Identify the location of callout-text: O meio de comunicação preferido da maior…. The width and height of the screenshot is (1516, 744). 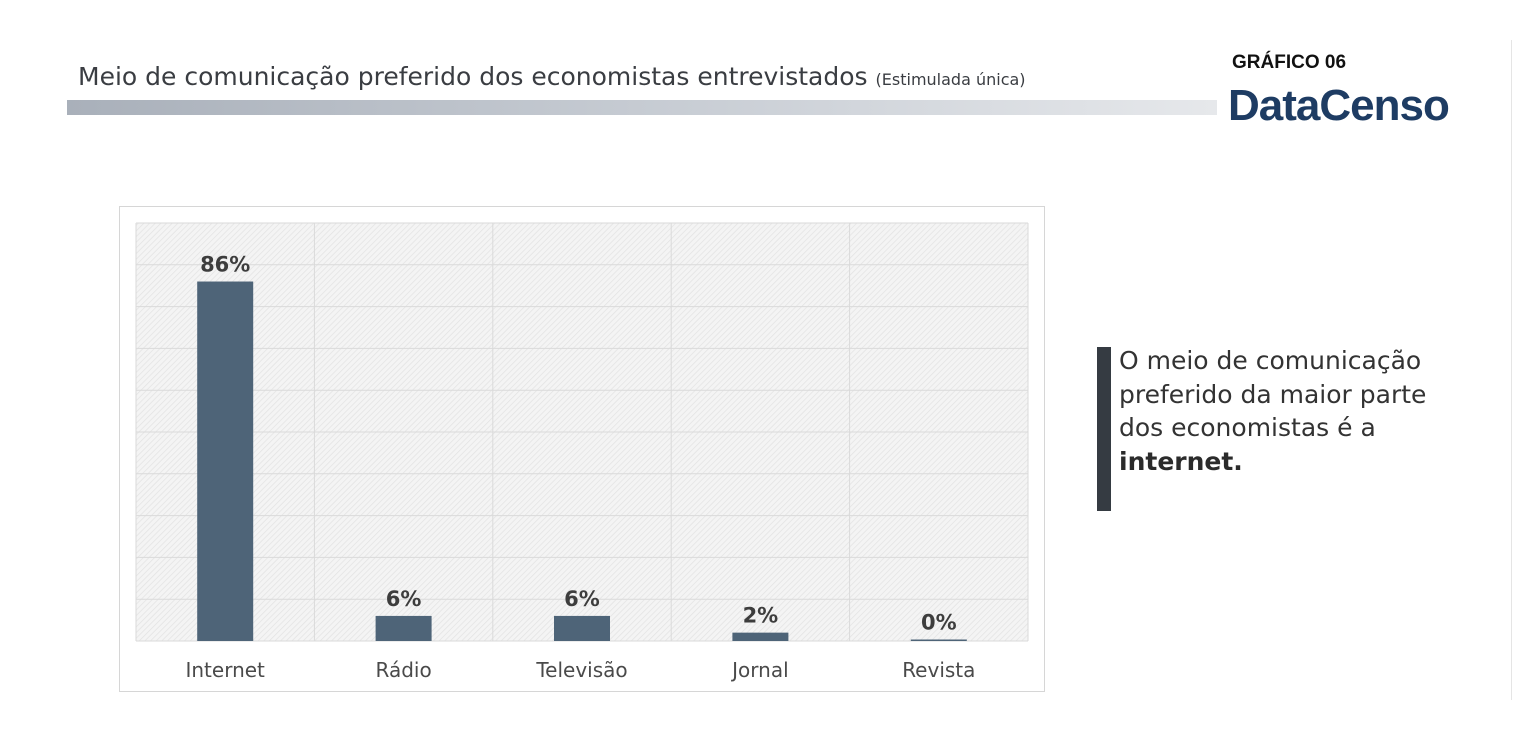
(1288, 411).